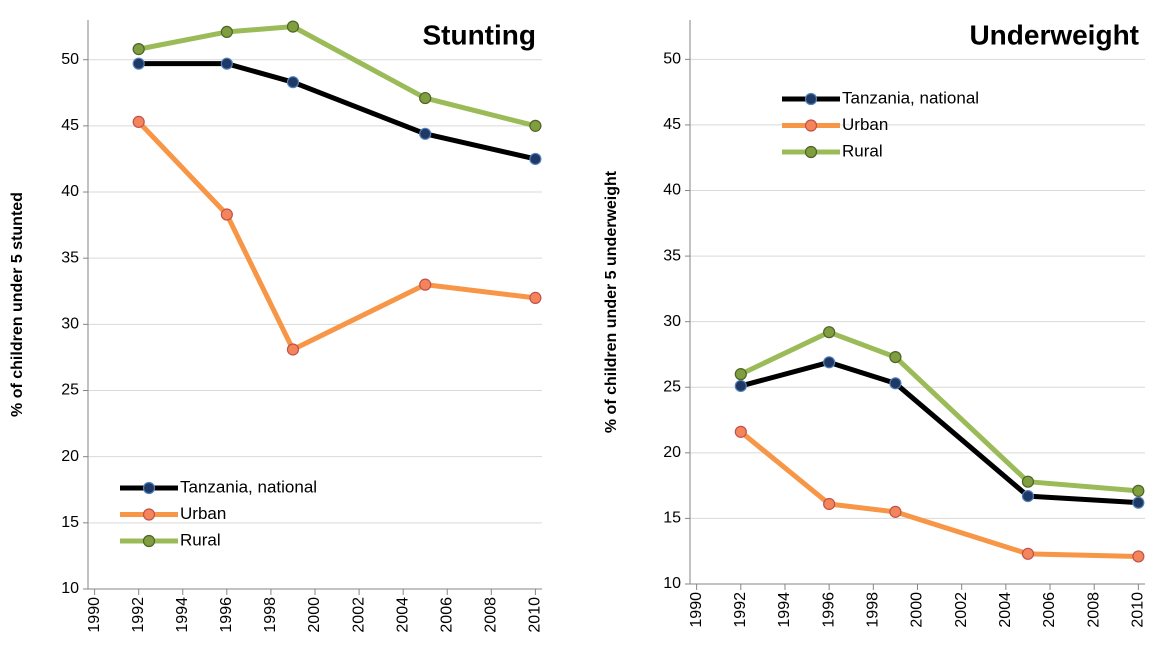 The width and height of the screenshot is (1149, 650). I want to click on y-axis-label: % of children under 5 underweight, so click(611, 301).